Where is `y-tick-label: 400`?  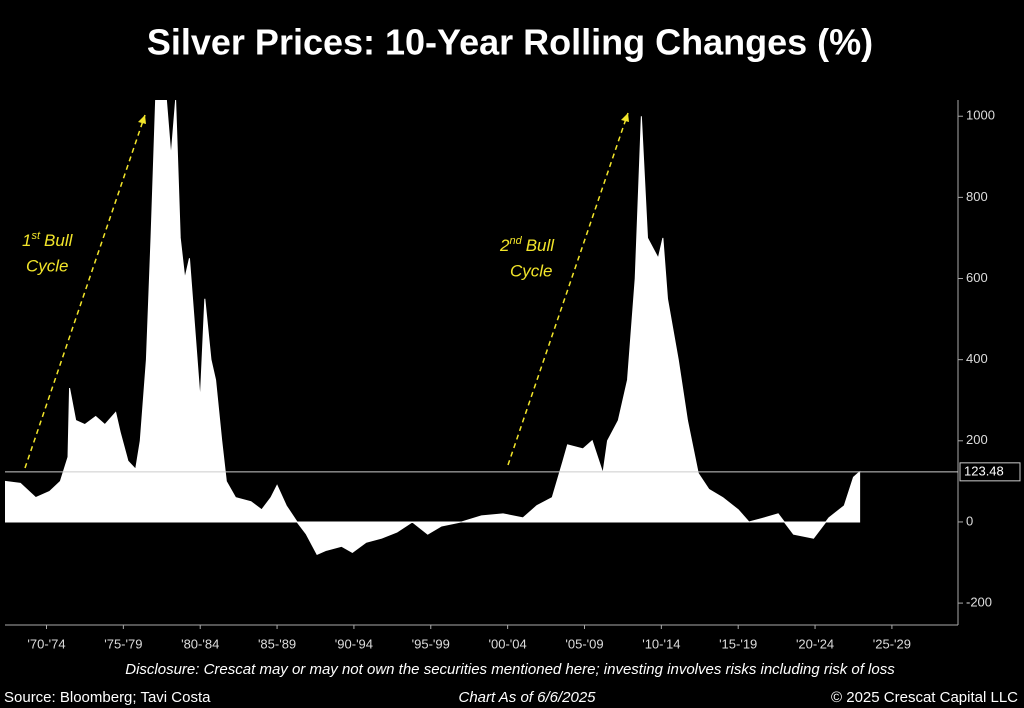 y-tick-label: 400 is located at coordinates (977, 358).